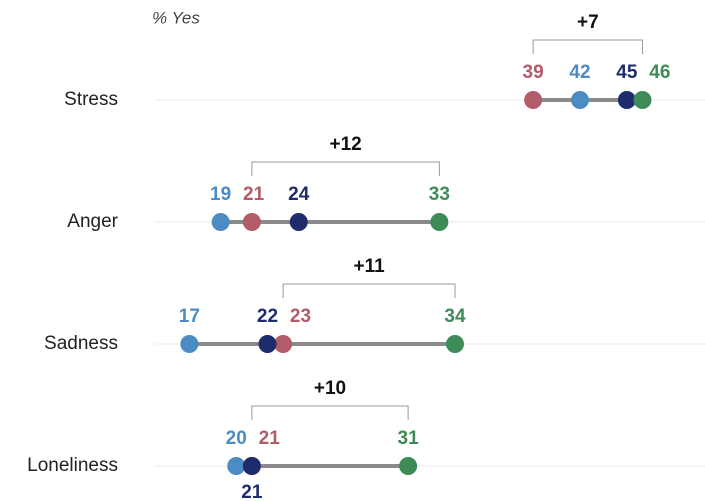  What do you see at coordinates (92, 221) in the screenshot?
I see `category-label: Anger` at bounding box center [92, 221].